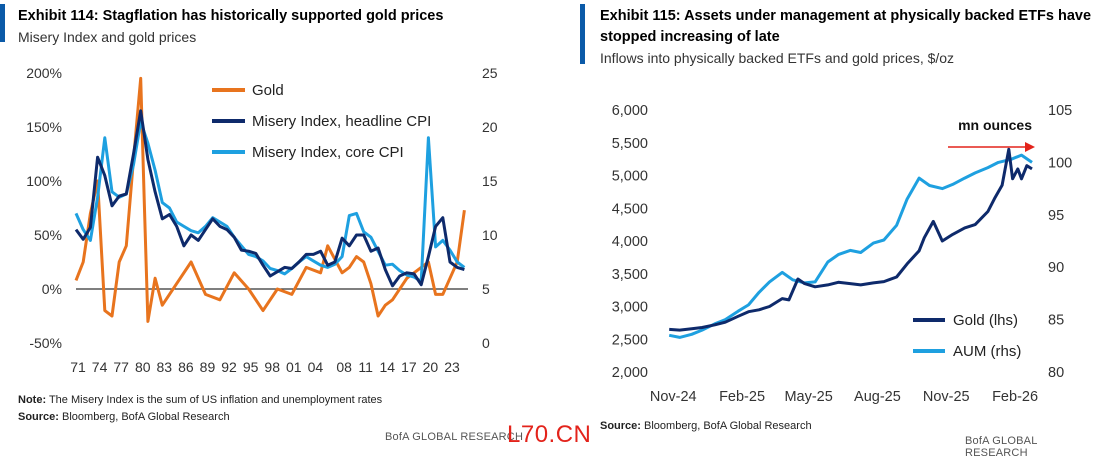 Image resolution: width=1103 pixels, height=459 pixels. I want to click on y-left-tick-label: 2,500, so click(630, 340).